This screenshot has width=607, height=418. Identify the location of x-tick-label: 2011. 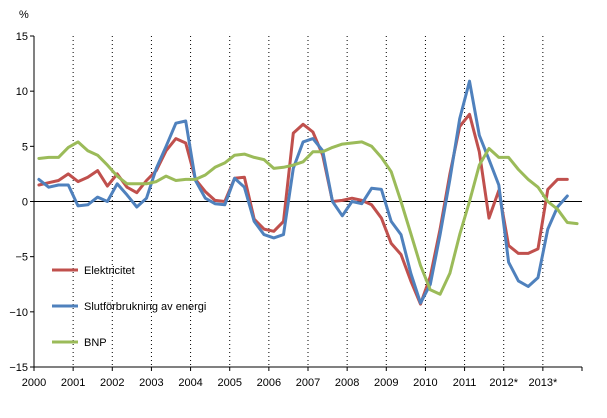
(465, 383).